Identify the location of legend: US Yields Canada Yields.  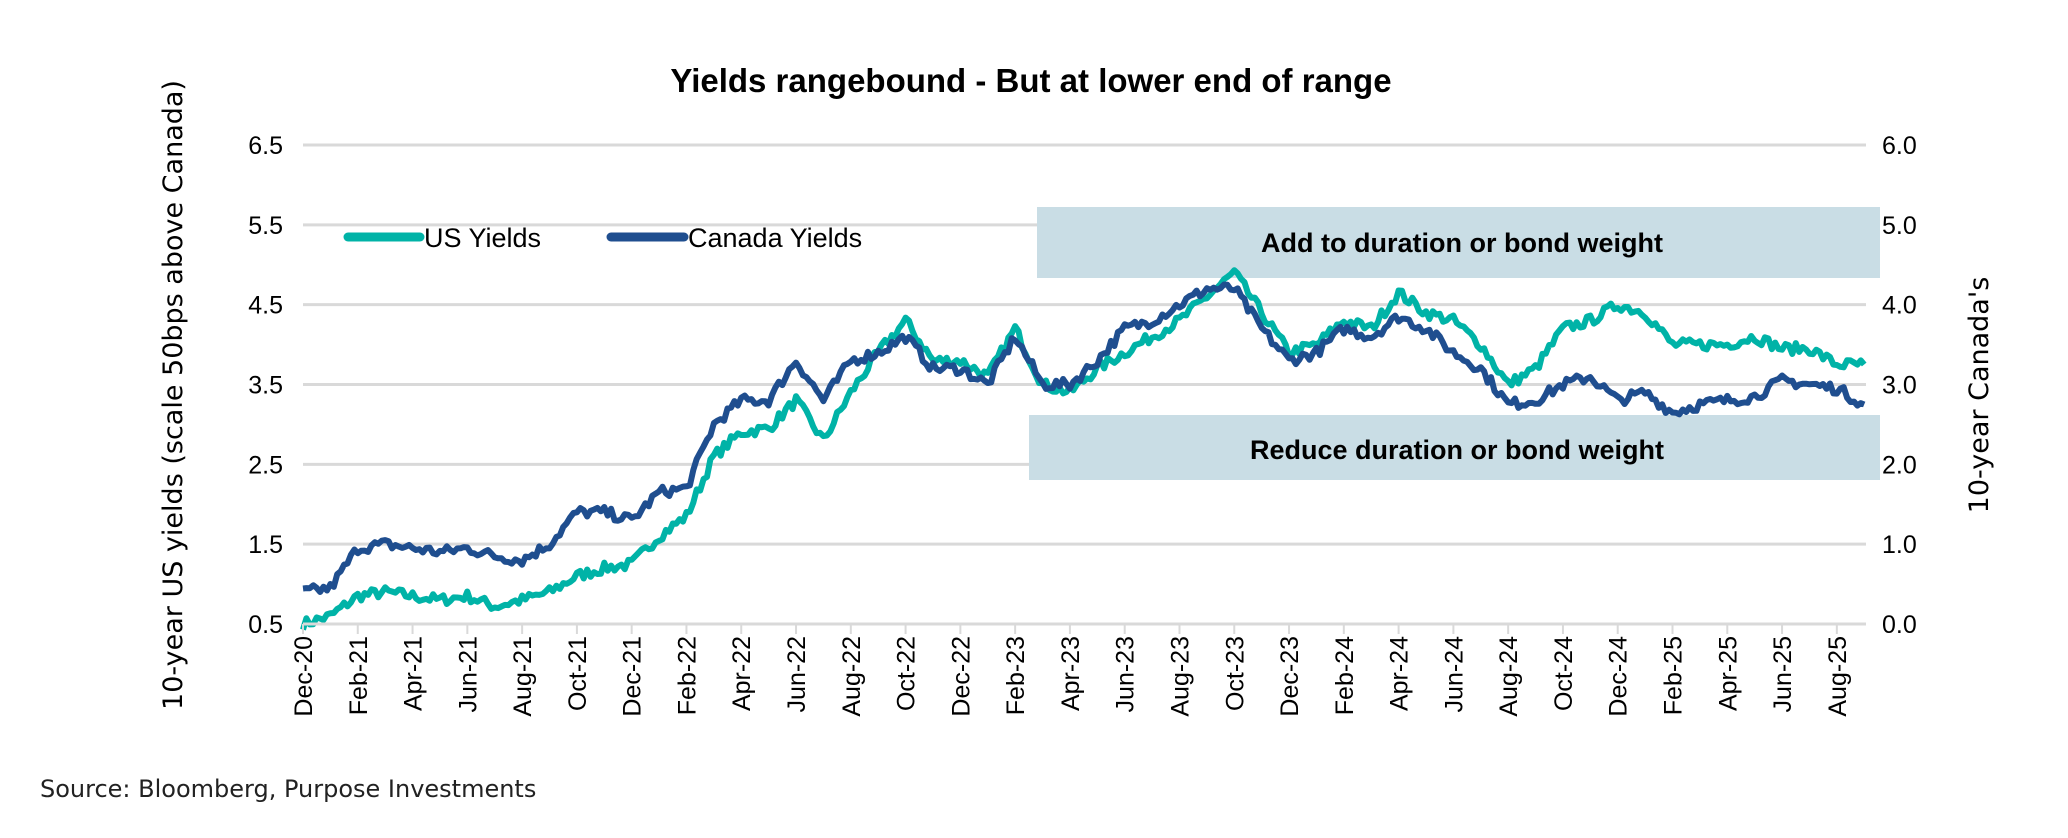
(602, 238).